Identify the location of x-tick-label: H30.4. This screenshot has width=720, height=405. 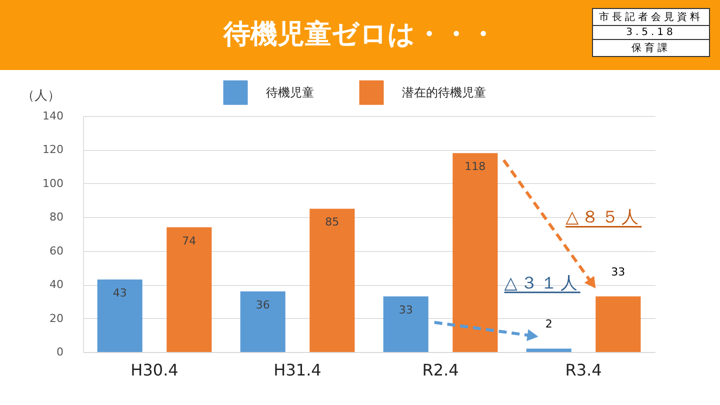
(154, 370).